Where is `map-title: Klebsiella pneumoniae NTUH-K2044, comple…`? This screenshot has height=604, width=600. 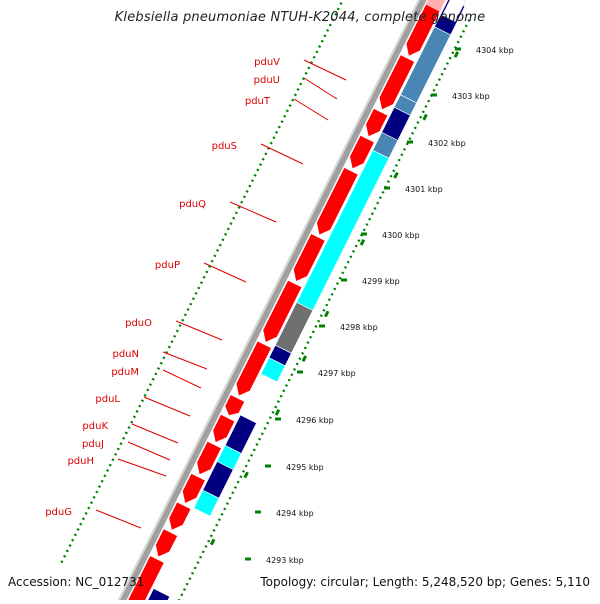
map-title: Klebsiella pneumoniae NTUH-K2044, comple… is located at coordinates (300, 17).